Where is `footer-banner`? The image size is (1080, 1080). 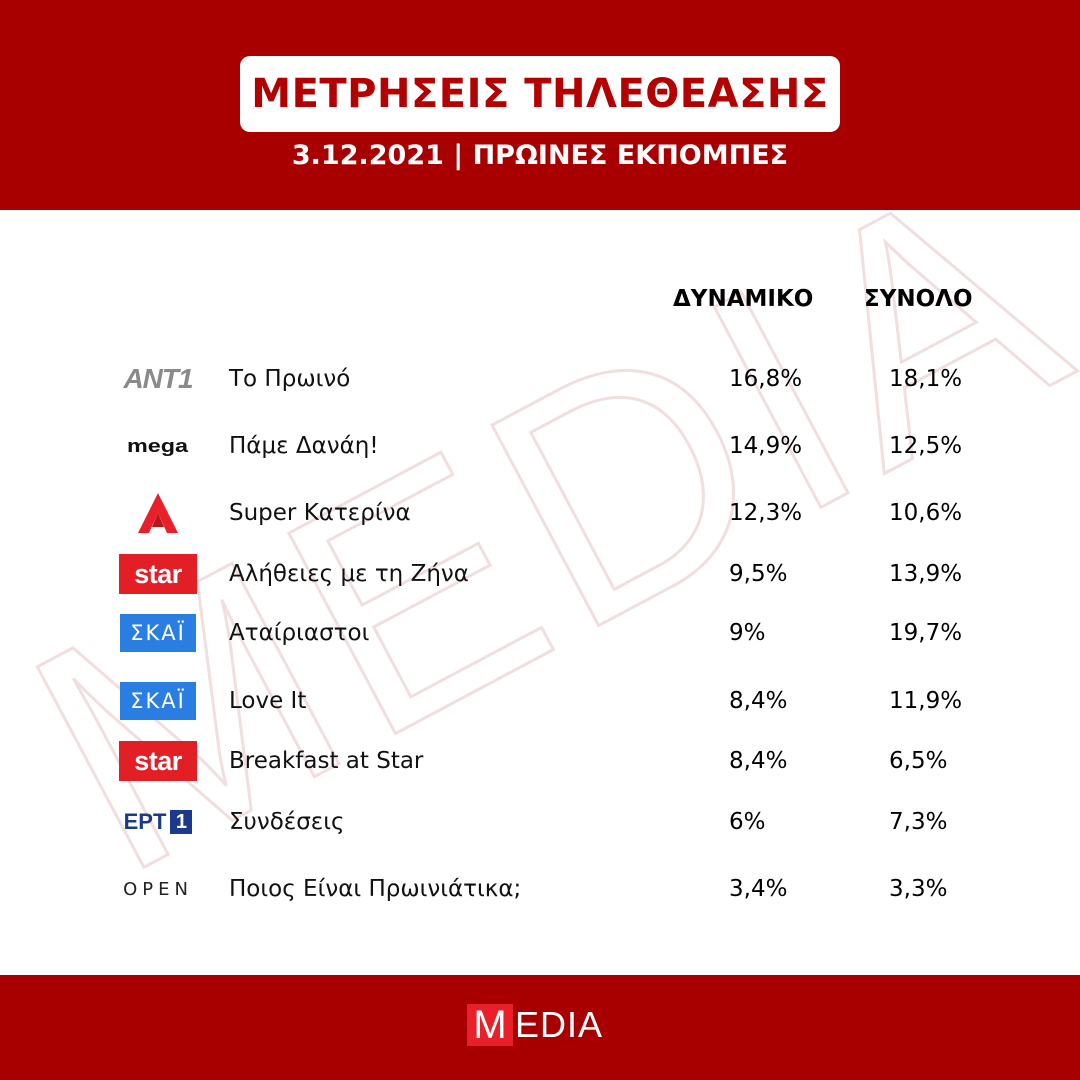
footer-banner is located at coordinates (540, 1027).